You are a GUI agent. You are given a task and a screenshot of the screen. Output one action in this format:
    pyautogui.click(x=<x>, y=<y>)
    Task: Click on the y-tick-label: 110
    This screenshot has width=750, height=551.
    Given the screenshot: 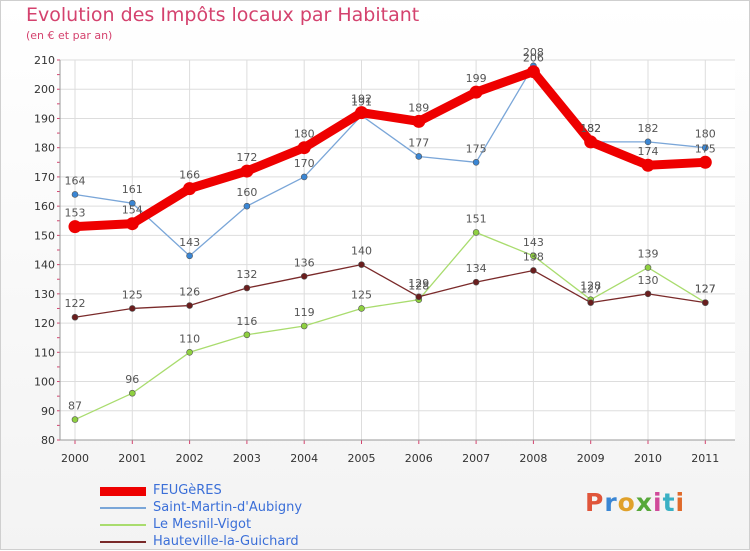 What is the action you would take?
    pyautogui.click(x=44, y=352)
    